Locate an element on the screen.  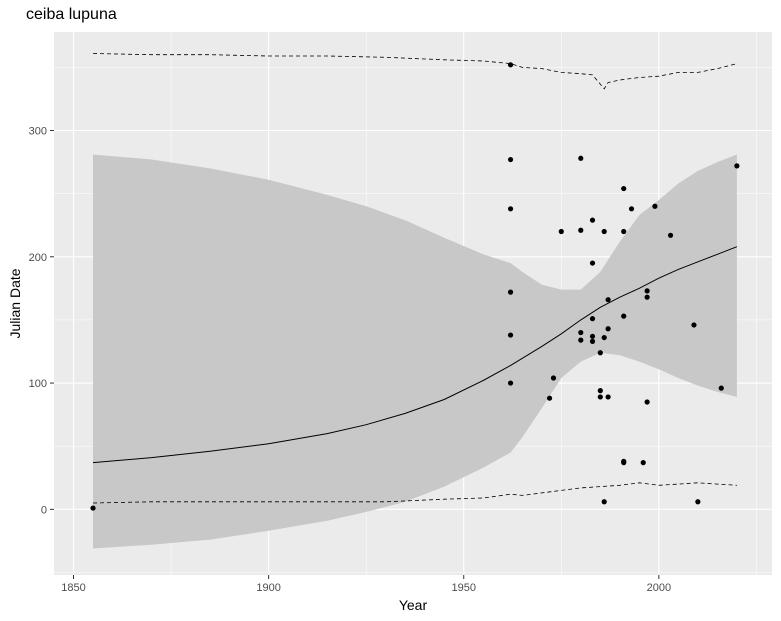
x-axis-title: Year is located at coordinates (413, 605).